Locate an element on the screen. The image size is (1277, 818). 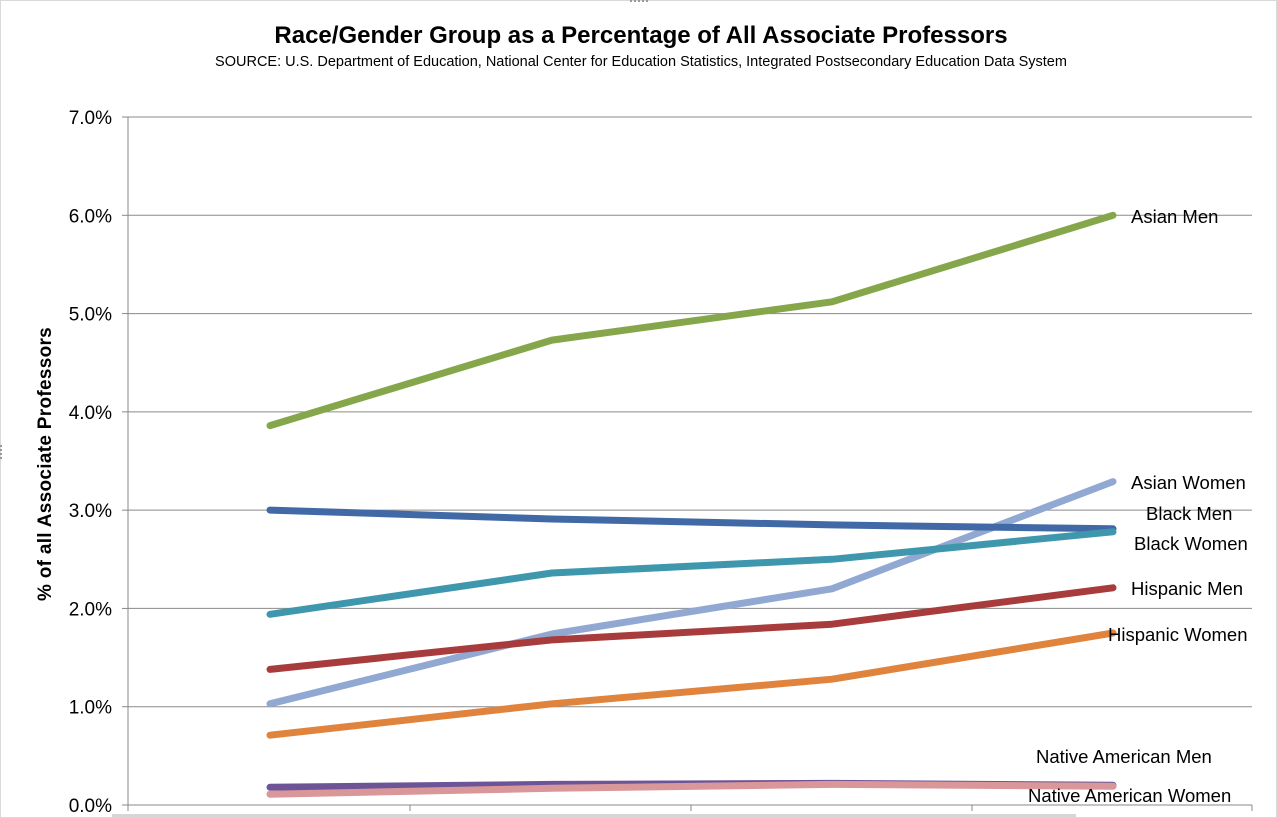
y-tick-label: 4.0% is located at coordinates (90, 413).